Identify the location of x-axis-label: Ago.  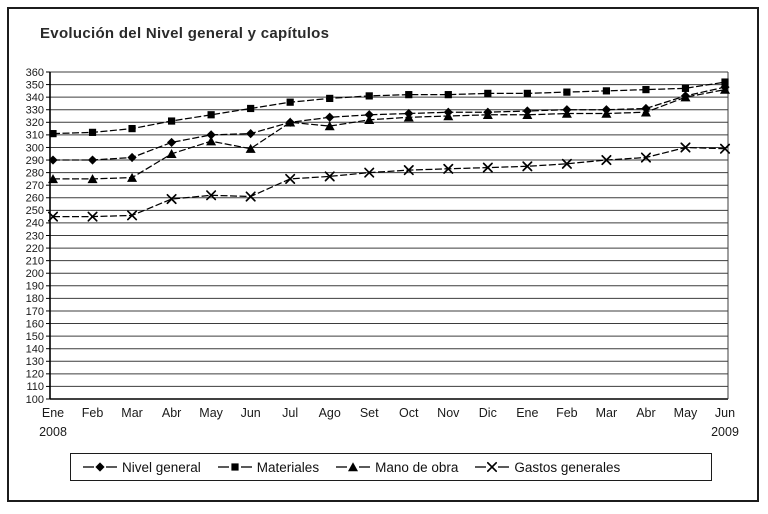
(330, 413).